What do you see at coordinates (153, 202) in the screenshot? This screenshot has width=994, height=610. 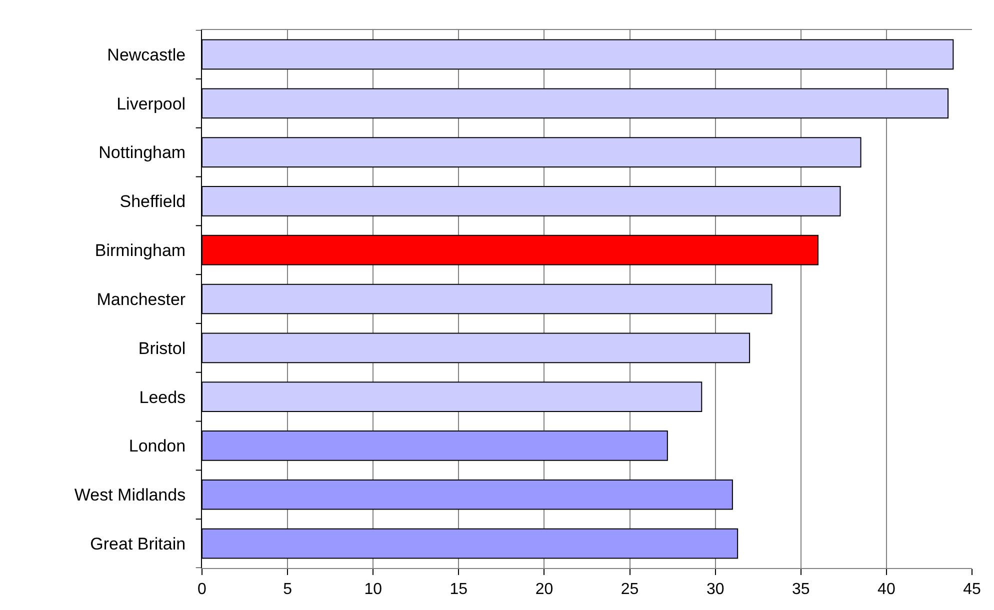 I see `y-tick-label: Sheffield` at bounding box center [153, 202].